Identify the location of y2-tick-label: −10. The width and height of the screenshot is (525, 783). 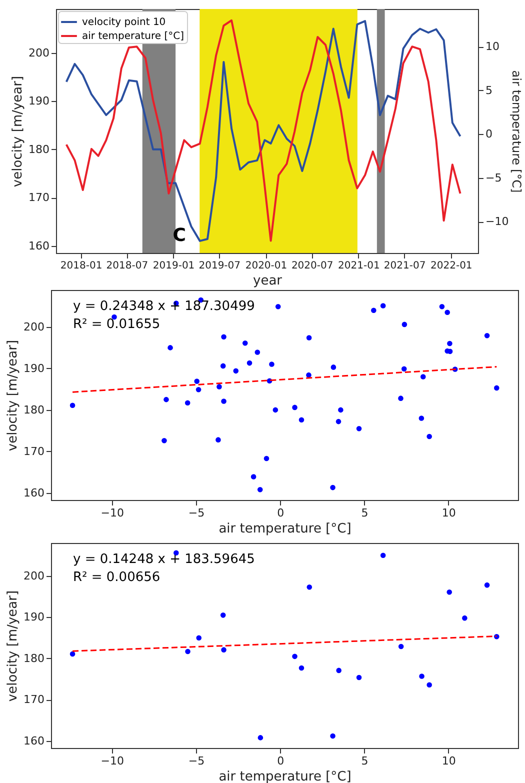
(497, 221).